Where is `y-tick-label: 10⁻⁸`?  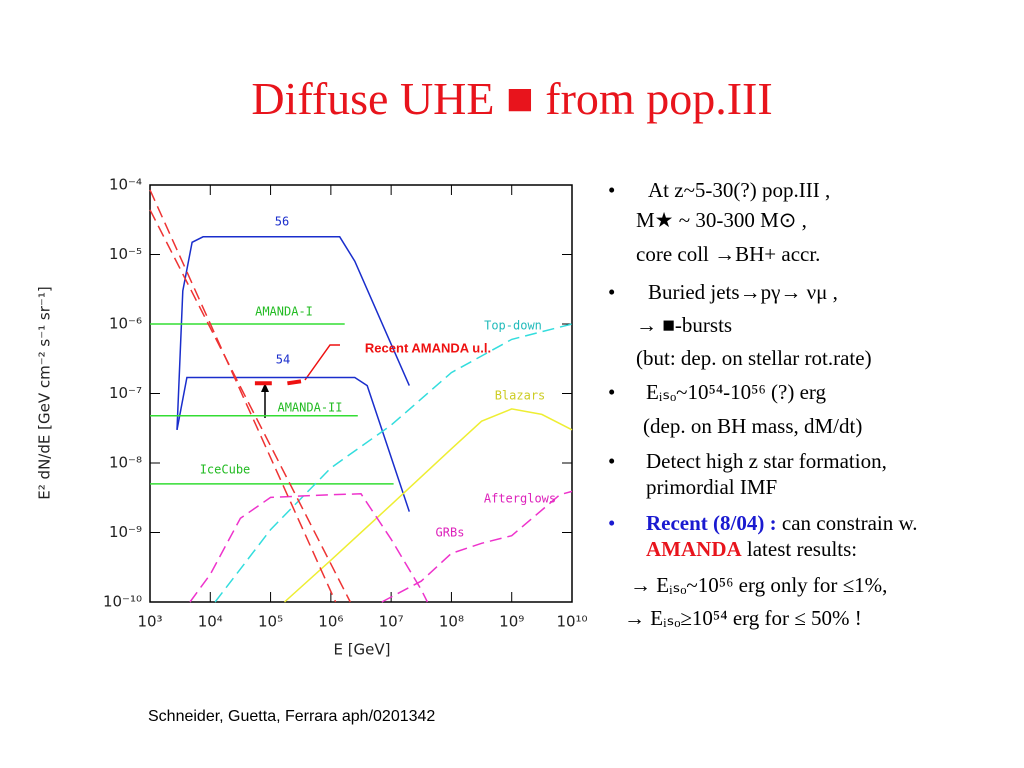
y-tick-label: 10⁻⁸ is located at coordinates (125, 463).